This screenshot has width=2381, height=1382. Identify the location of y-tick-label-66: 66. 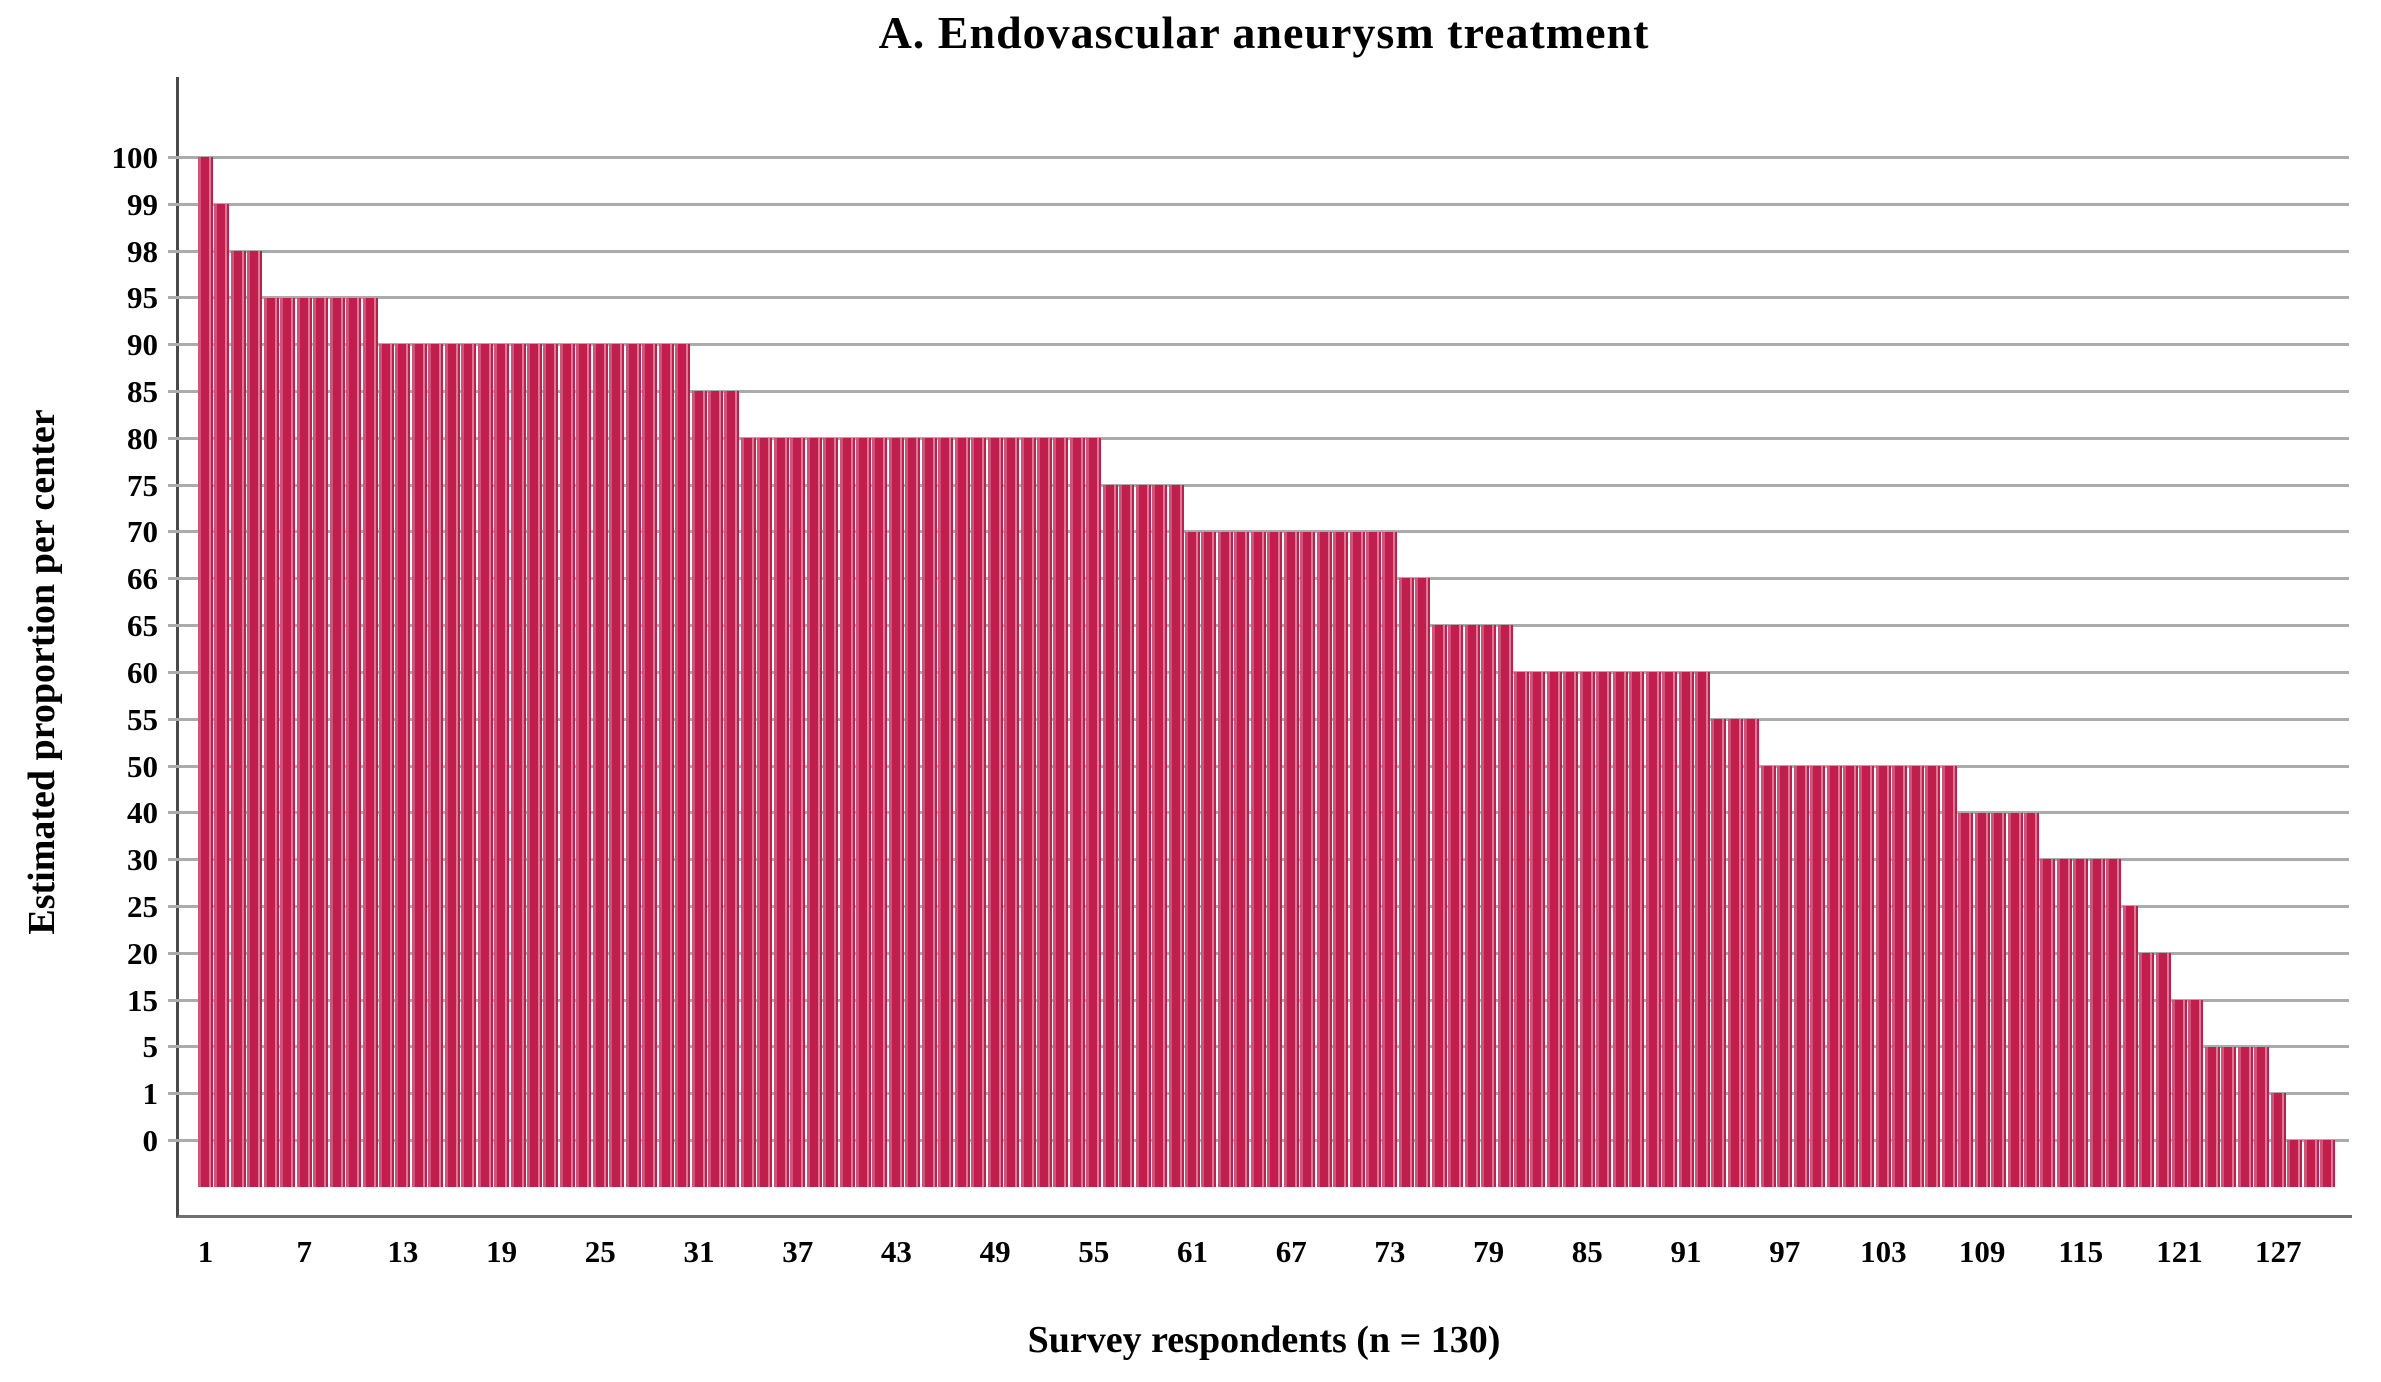
(142, 579).